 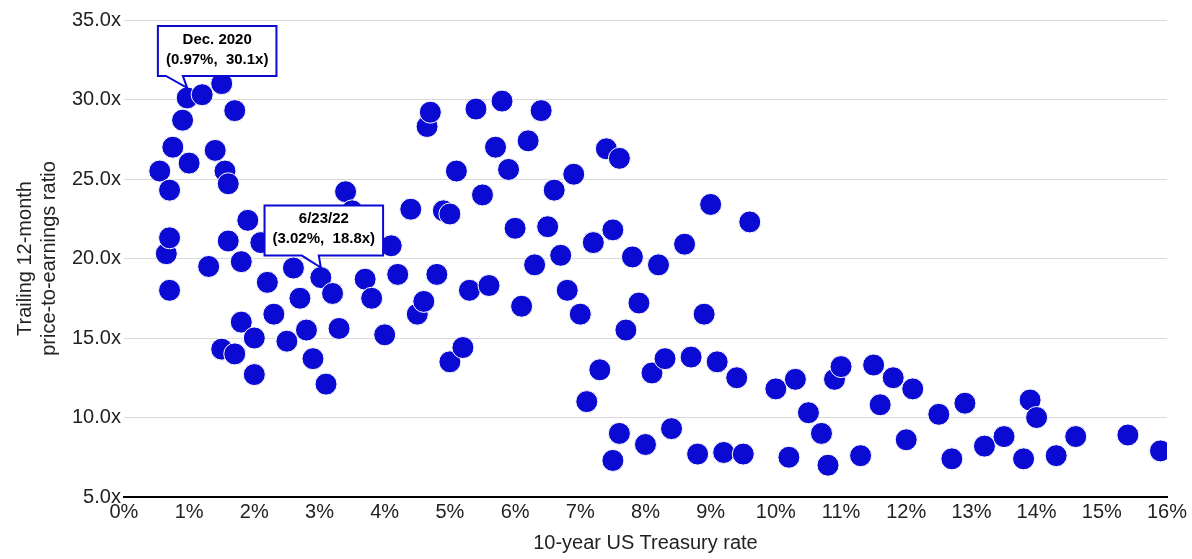 I want to click on y-tick-label: 15.0x, so click(x=96, y=336).